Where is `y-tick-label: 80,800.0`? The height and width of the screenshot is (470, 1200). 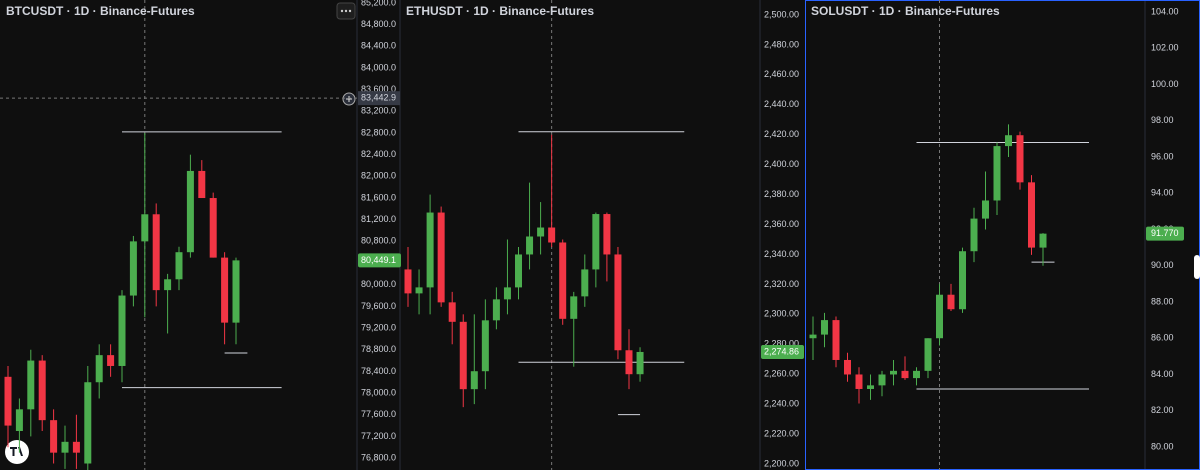
y-tick-label: 80,800.0 is located at coordinates (378, 241).